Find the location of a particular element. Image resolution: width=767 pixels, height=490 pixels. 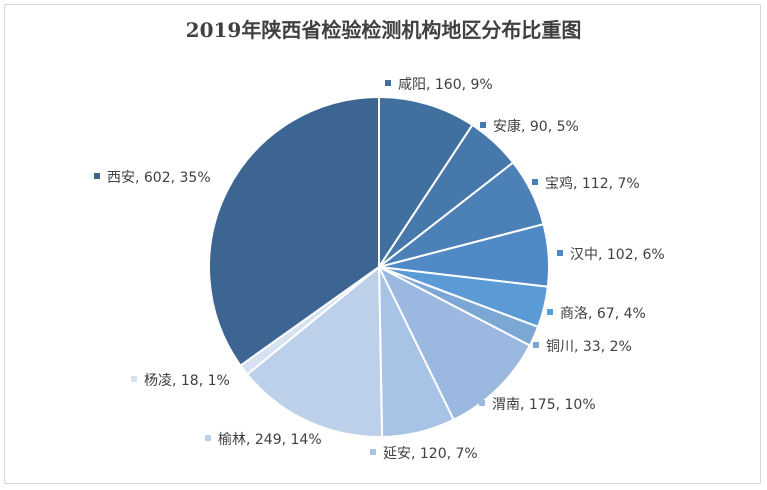

legend-marker-安康 is located at coordinates (483, 125).